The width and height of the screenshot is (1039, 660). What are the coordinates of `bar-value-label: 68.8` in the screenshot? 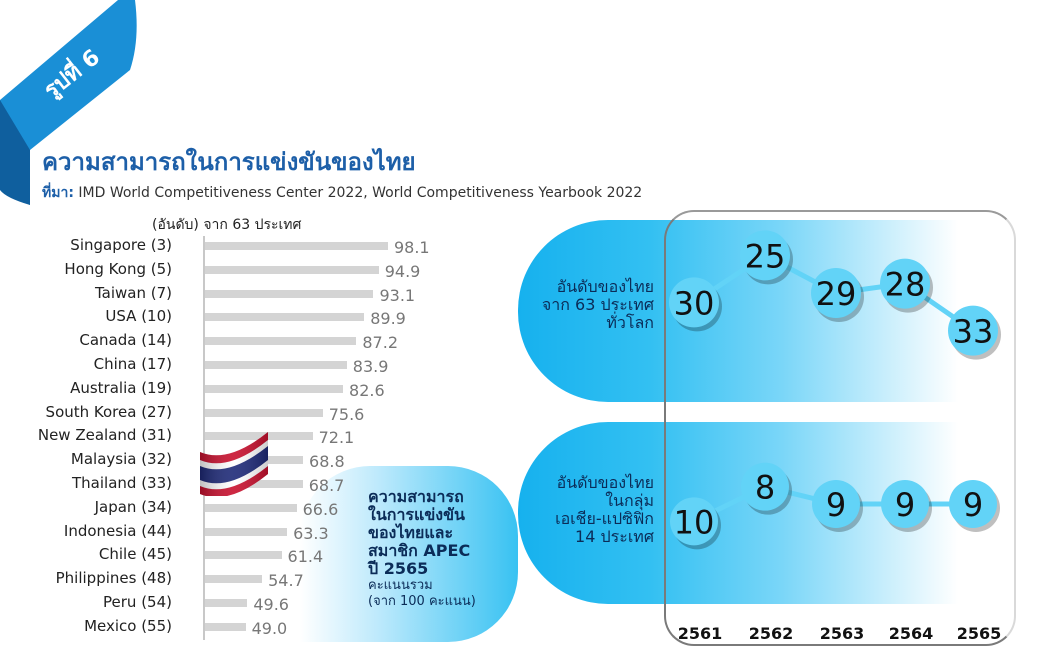 It's located at (327, 462).